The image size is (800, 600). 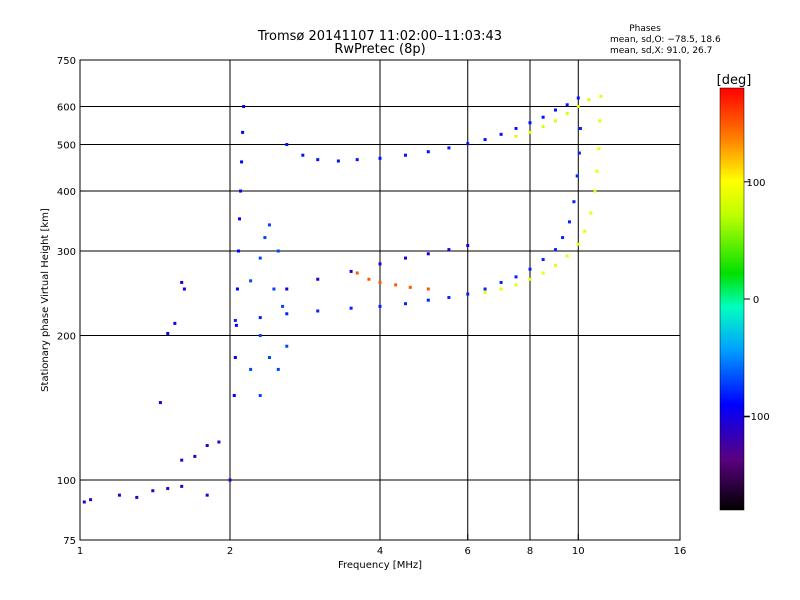 I want to click on data-point-s0-p1, so click(x=260, y=318).